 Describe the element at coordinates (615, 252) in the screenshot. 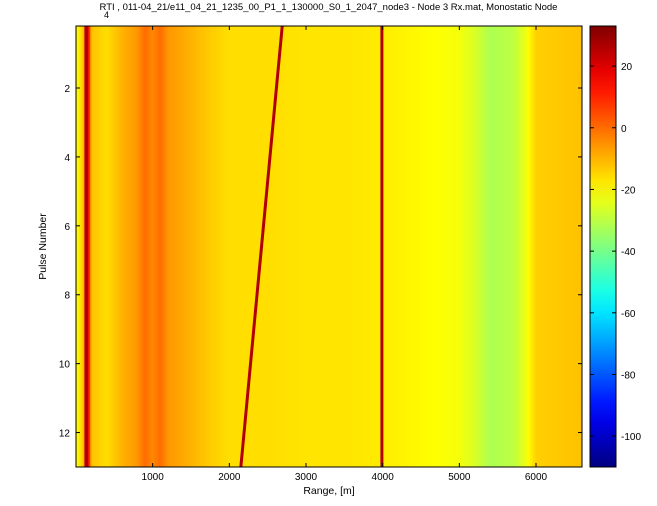

I see `colorbar-ticks: 20 0 -20 -40 -60 -80 -100` at that location.